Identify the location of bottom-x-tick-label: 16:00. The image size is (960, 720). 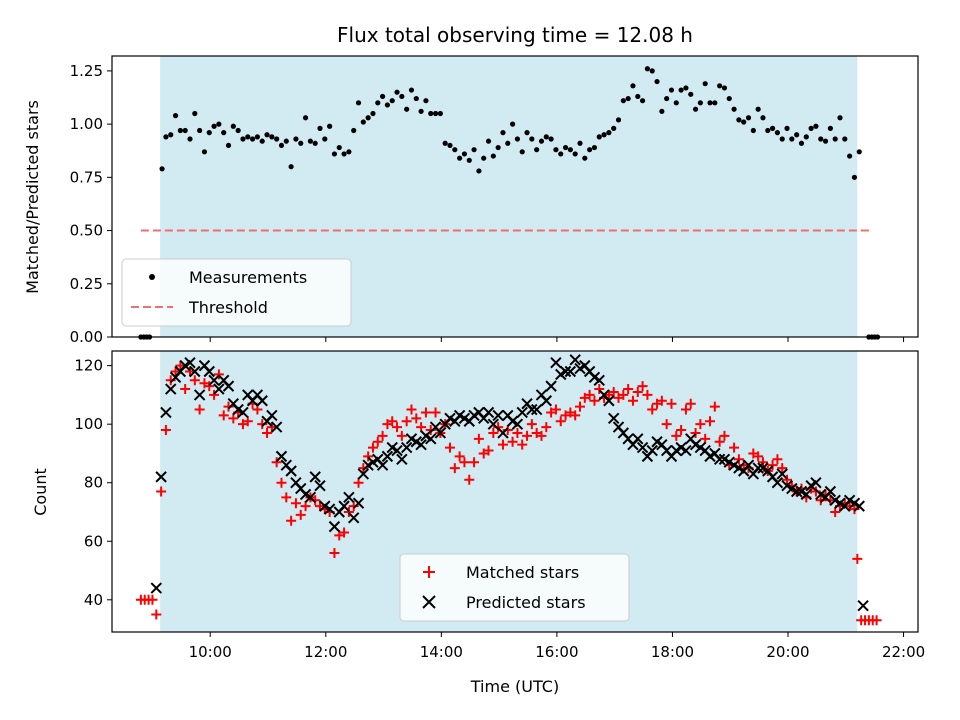
(556, 652).